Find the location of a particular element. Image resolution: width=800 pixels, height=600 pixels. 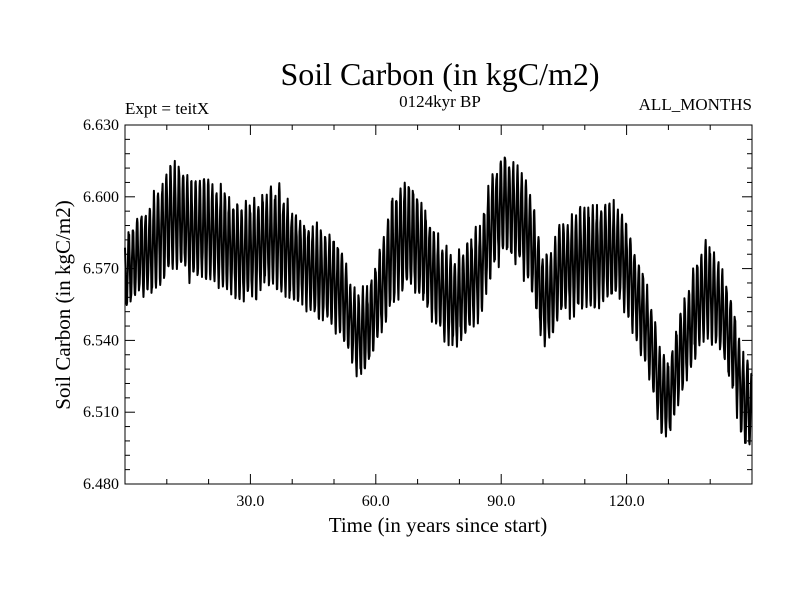

x-tick-label: 90.0 is located at coordinates (501, 501).